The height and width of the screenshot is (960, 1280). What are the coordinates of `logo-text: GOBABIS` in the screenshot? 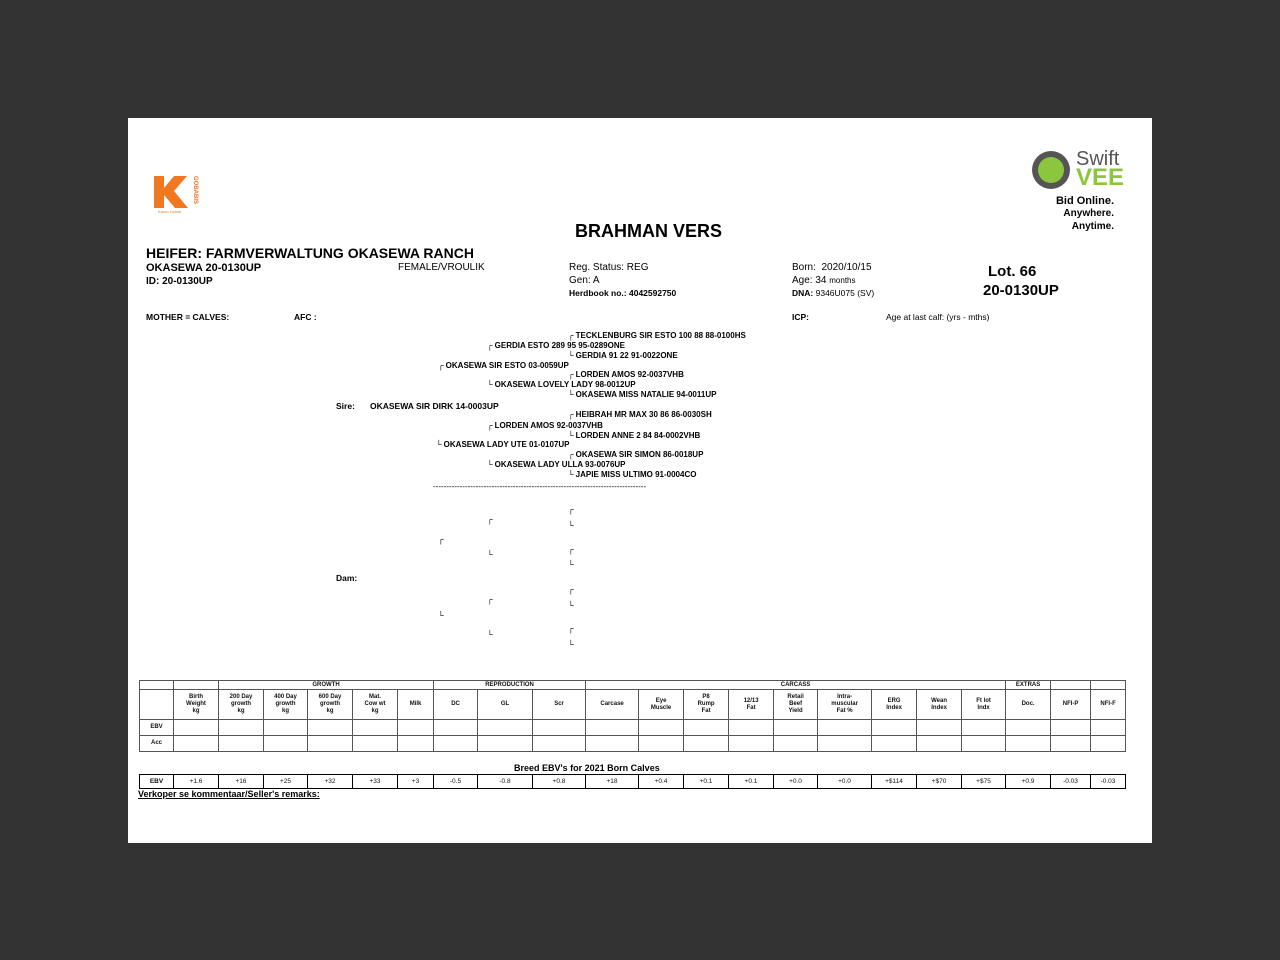 It's located at (195, 190).